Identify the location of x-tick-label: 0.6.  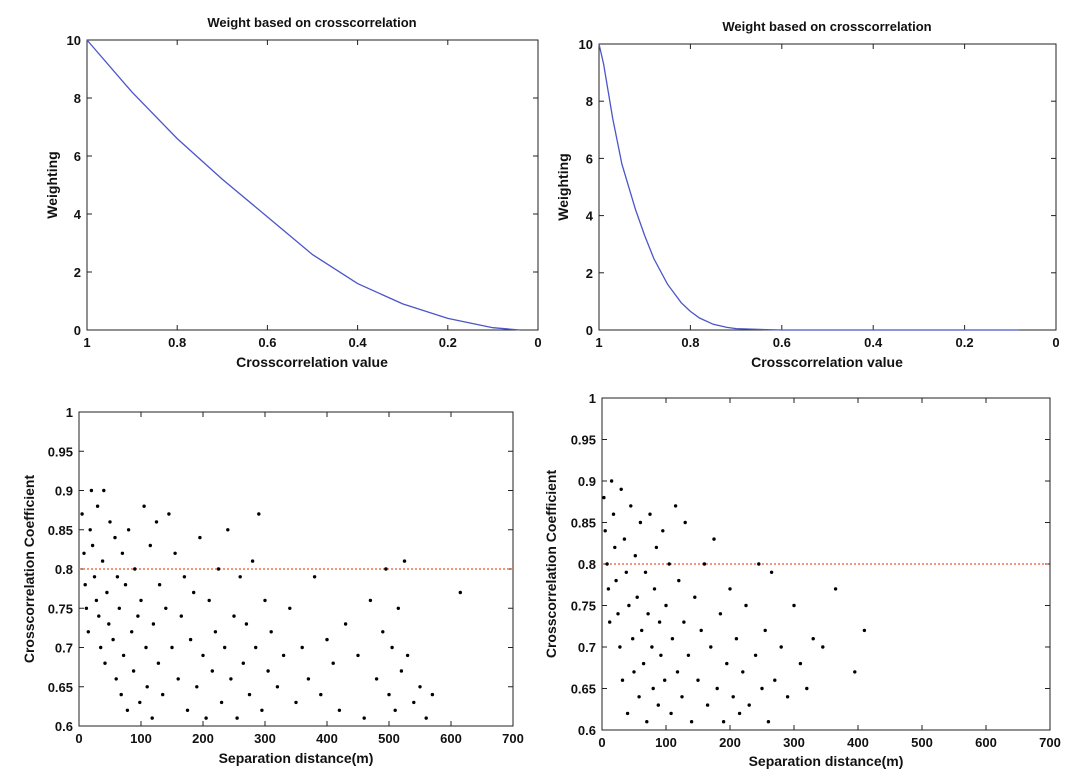
(267, 342).